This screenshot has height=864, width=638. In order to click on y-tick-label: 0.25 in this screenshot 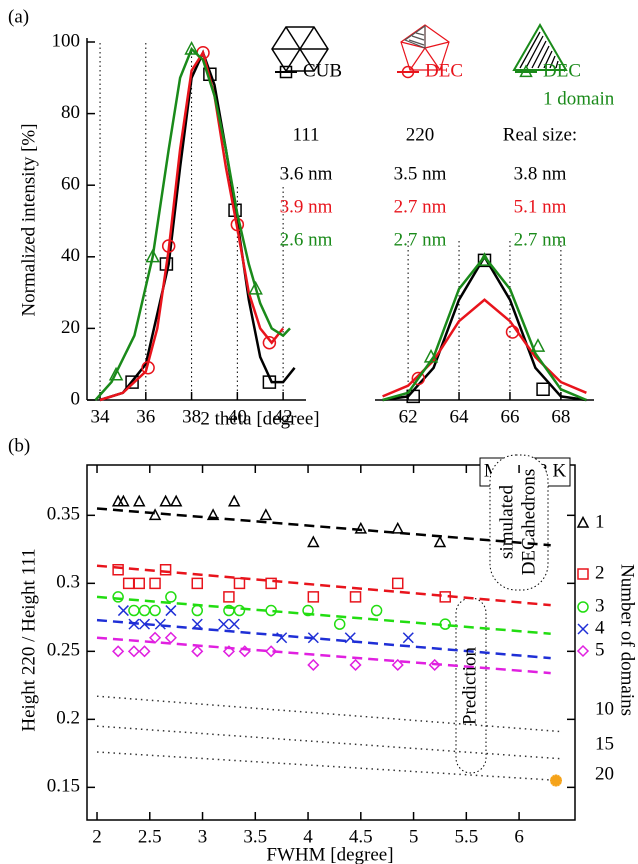, I will do `click(63, 650)`.